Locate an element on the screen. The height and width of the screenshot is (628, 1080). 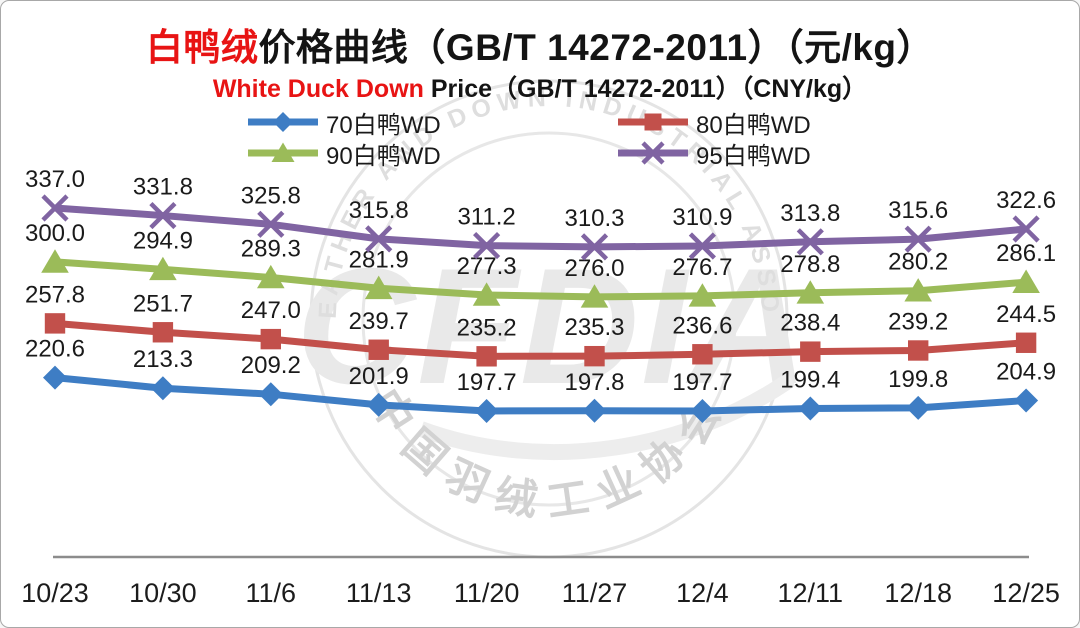
data-label: 278.8 is located at coordinates (810, 264).